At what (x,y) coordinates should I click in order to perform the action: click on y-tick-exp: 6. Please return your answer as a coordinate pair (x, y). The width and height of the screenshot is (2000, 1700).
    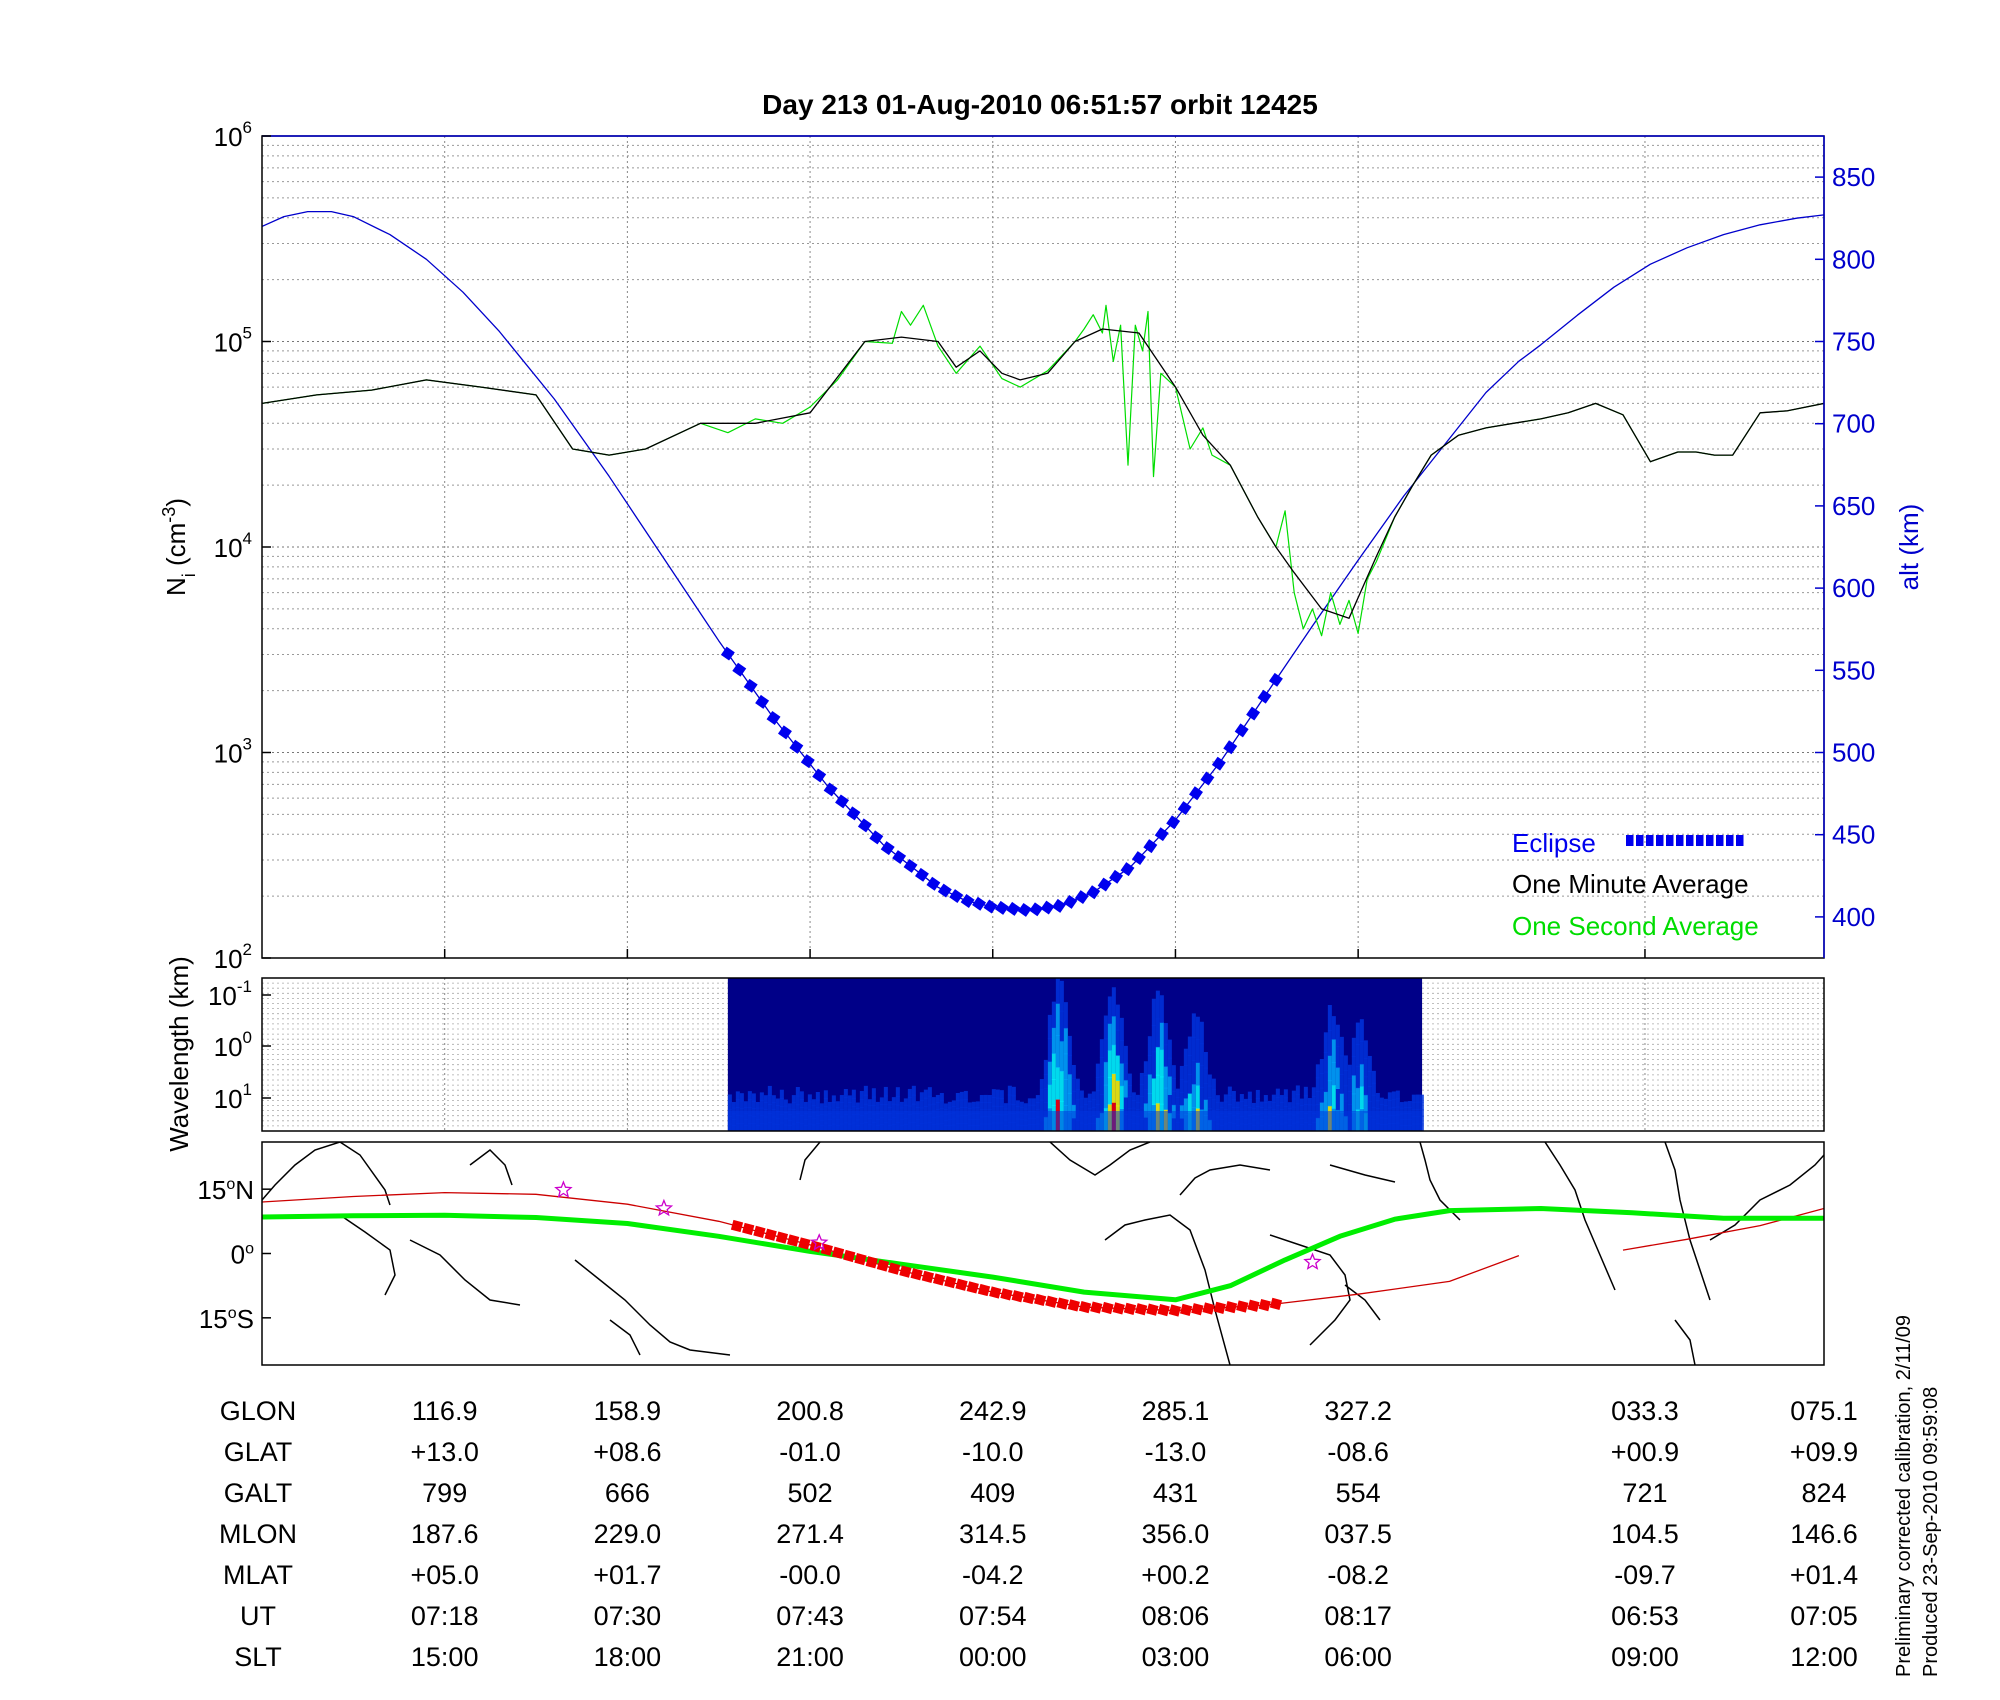
    Looking at the image, I should click on (247, 127).